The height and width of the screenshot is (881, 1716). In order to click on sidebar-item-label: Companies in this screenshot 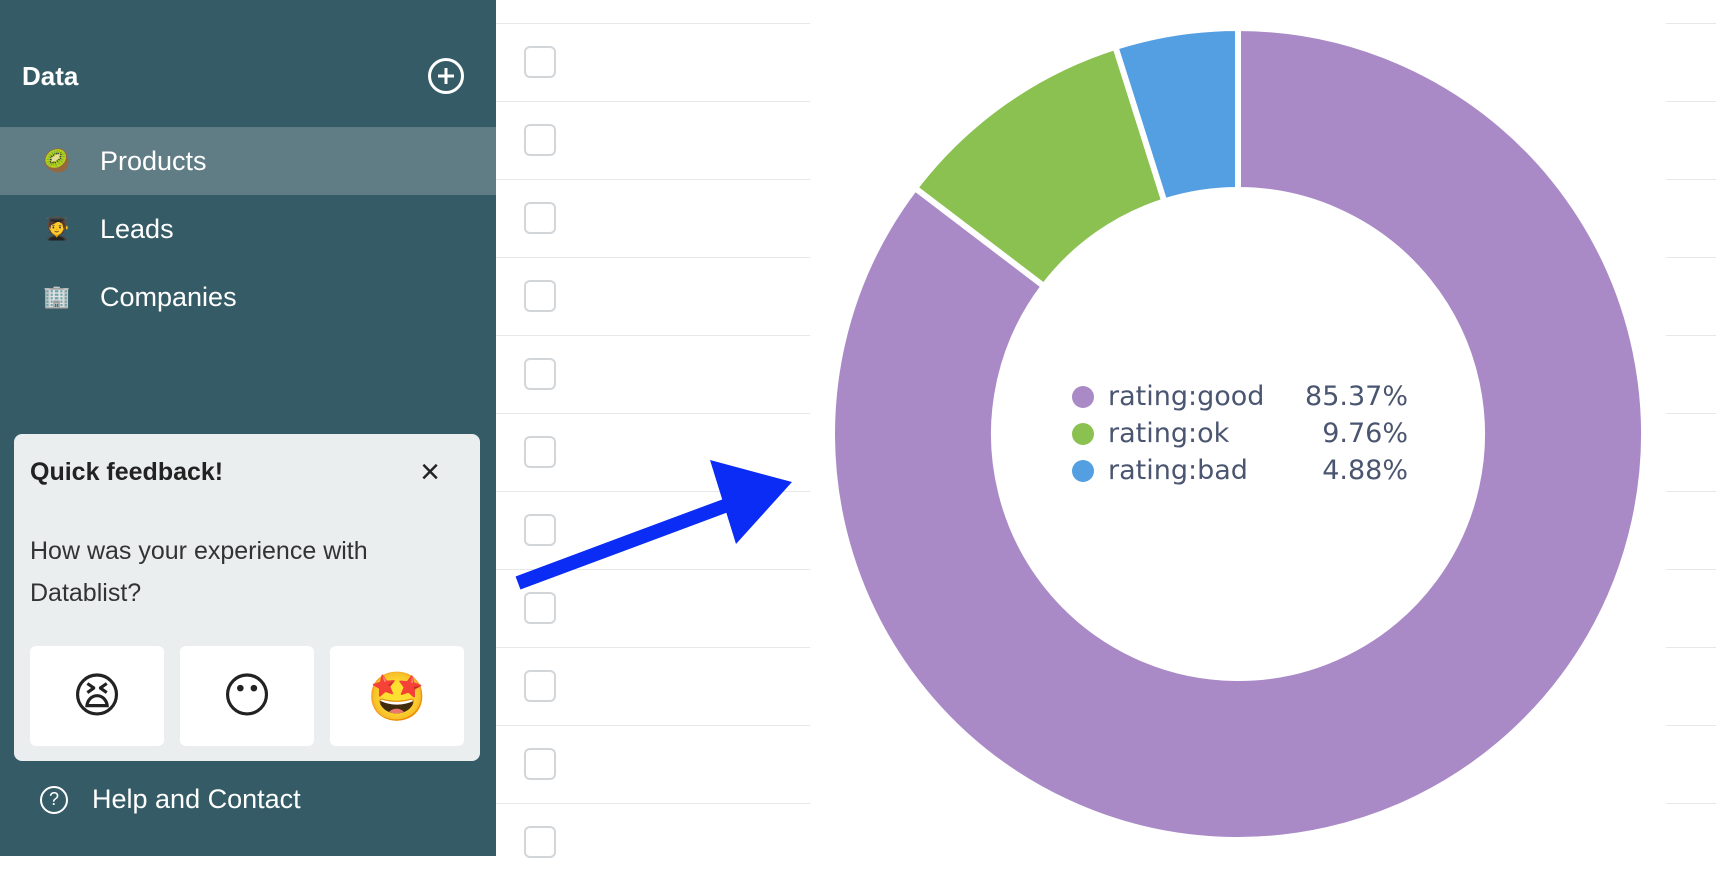, I will do `click(168, 296)`.